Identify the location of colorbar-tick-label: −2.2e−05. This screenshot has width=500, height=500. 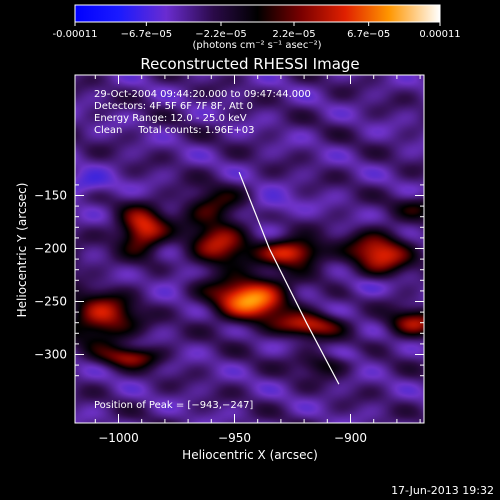
(221, 34).